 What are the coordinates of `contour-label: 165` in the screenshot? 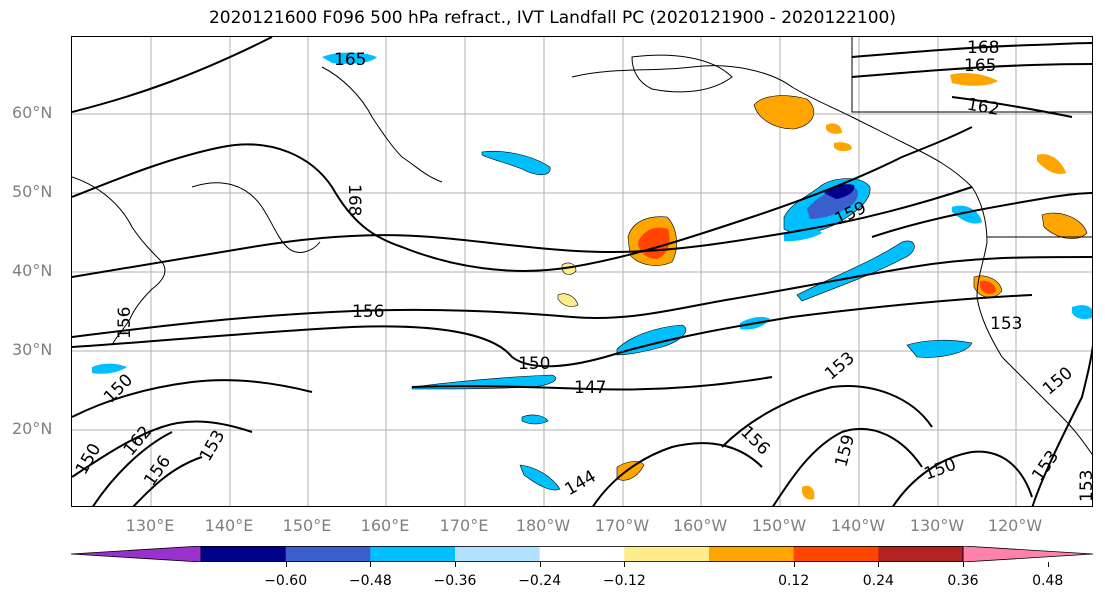 It's located at (350, 60).